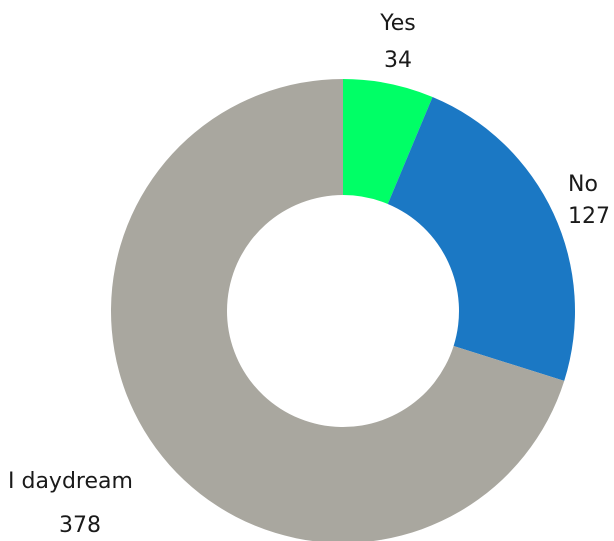 This screenshot has width=614, height=541. I want to click on slice-value-i-daydream: 378, so click(80, 525).